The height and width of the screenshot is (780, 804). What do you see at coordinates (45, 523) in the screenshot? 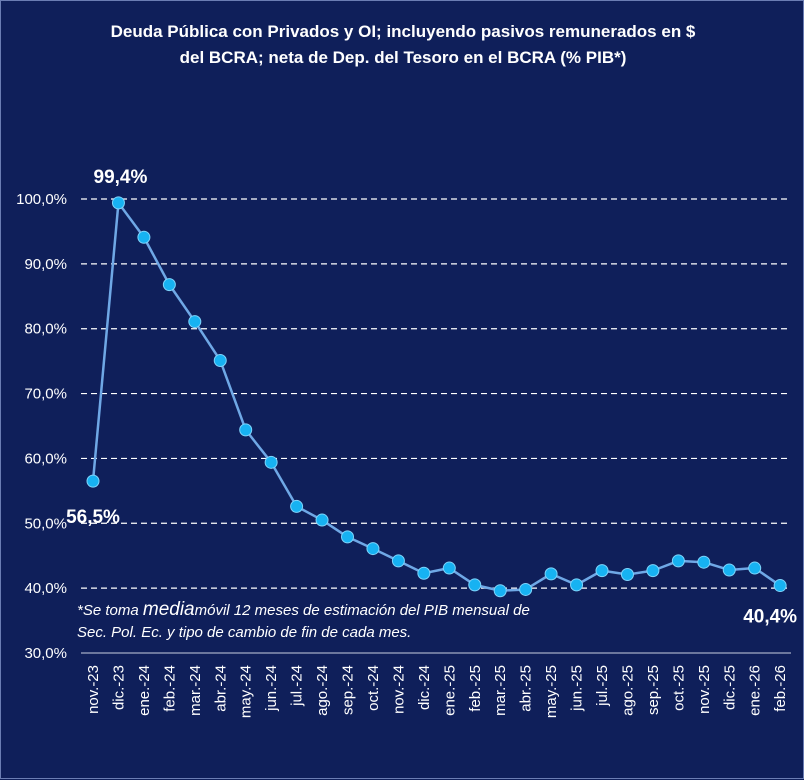
I see `y-tick-label: 50,0%` at bounding box center [45, 523].